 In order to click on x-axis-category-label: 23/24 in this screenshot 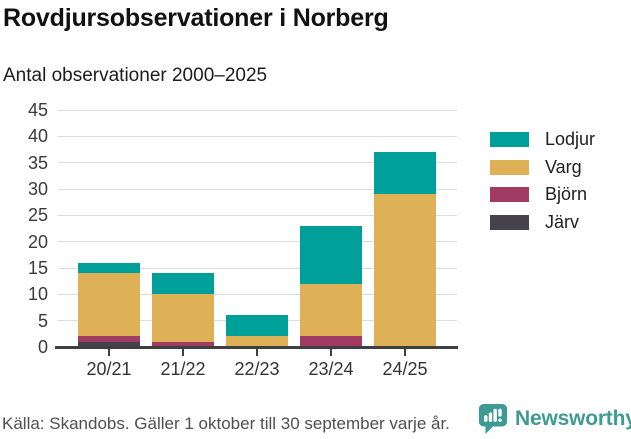, I will do `click(331, 369)`.